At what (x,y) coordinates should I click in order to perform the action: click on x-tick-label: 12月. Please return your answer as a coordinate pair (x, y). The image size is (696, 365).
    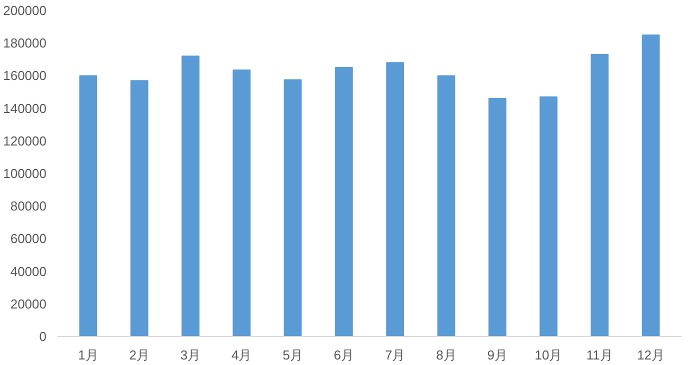
    Looking at the image, I should click on (651, 355).